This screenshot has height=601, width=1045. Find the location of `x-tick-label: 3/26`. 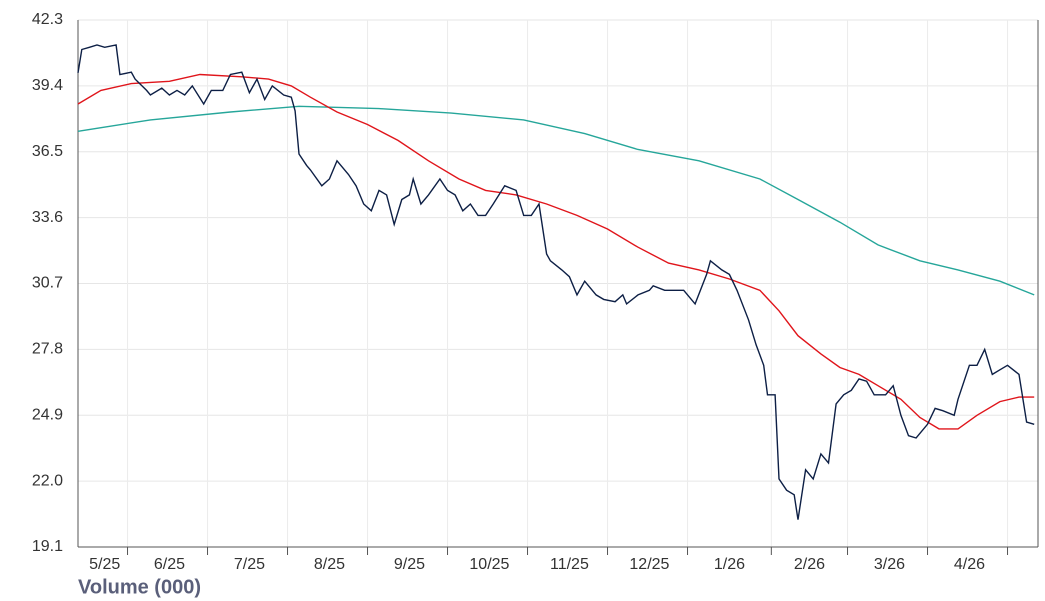

x-tick-label: 3/26 is located at coordinates (889, 564).